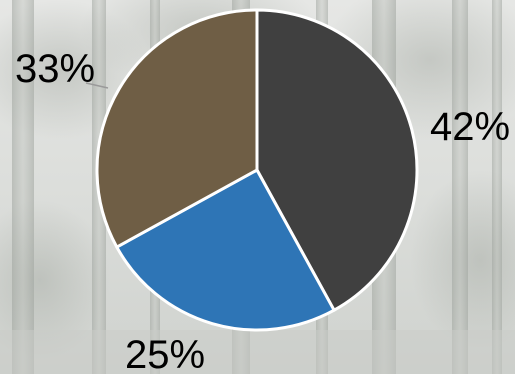 The width and height of the screenshot is (515, 374). Describe the element at coordinates (470, 127) in the screenshot. I see `slice-label-42: 42%` at that location.